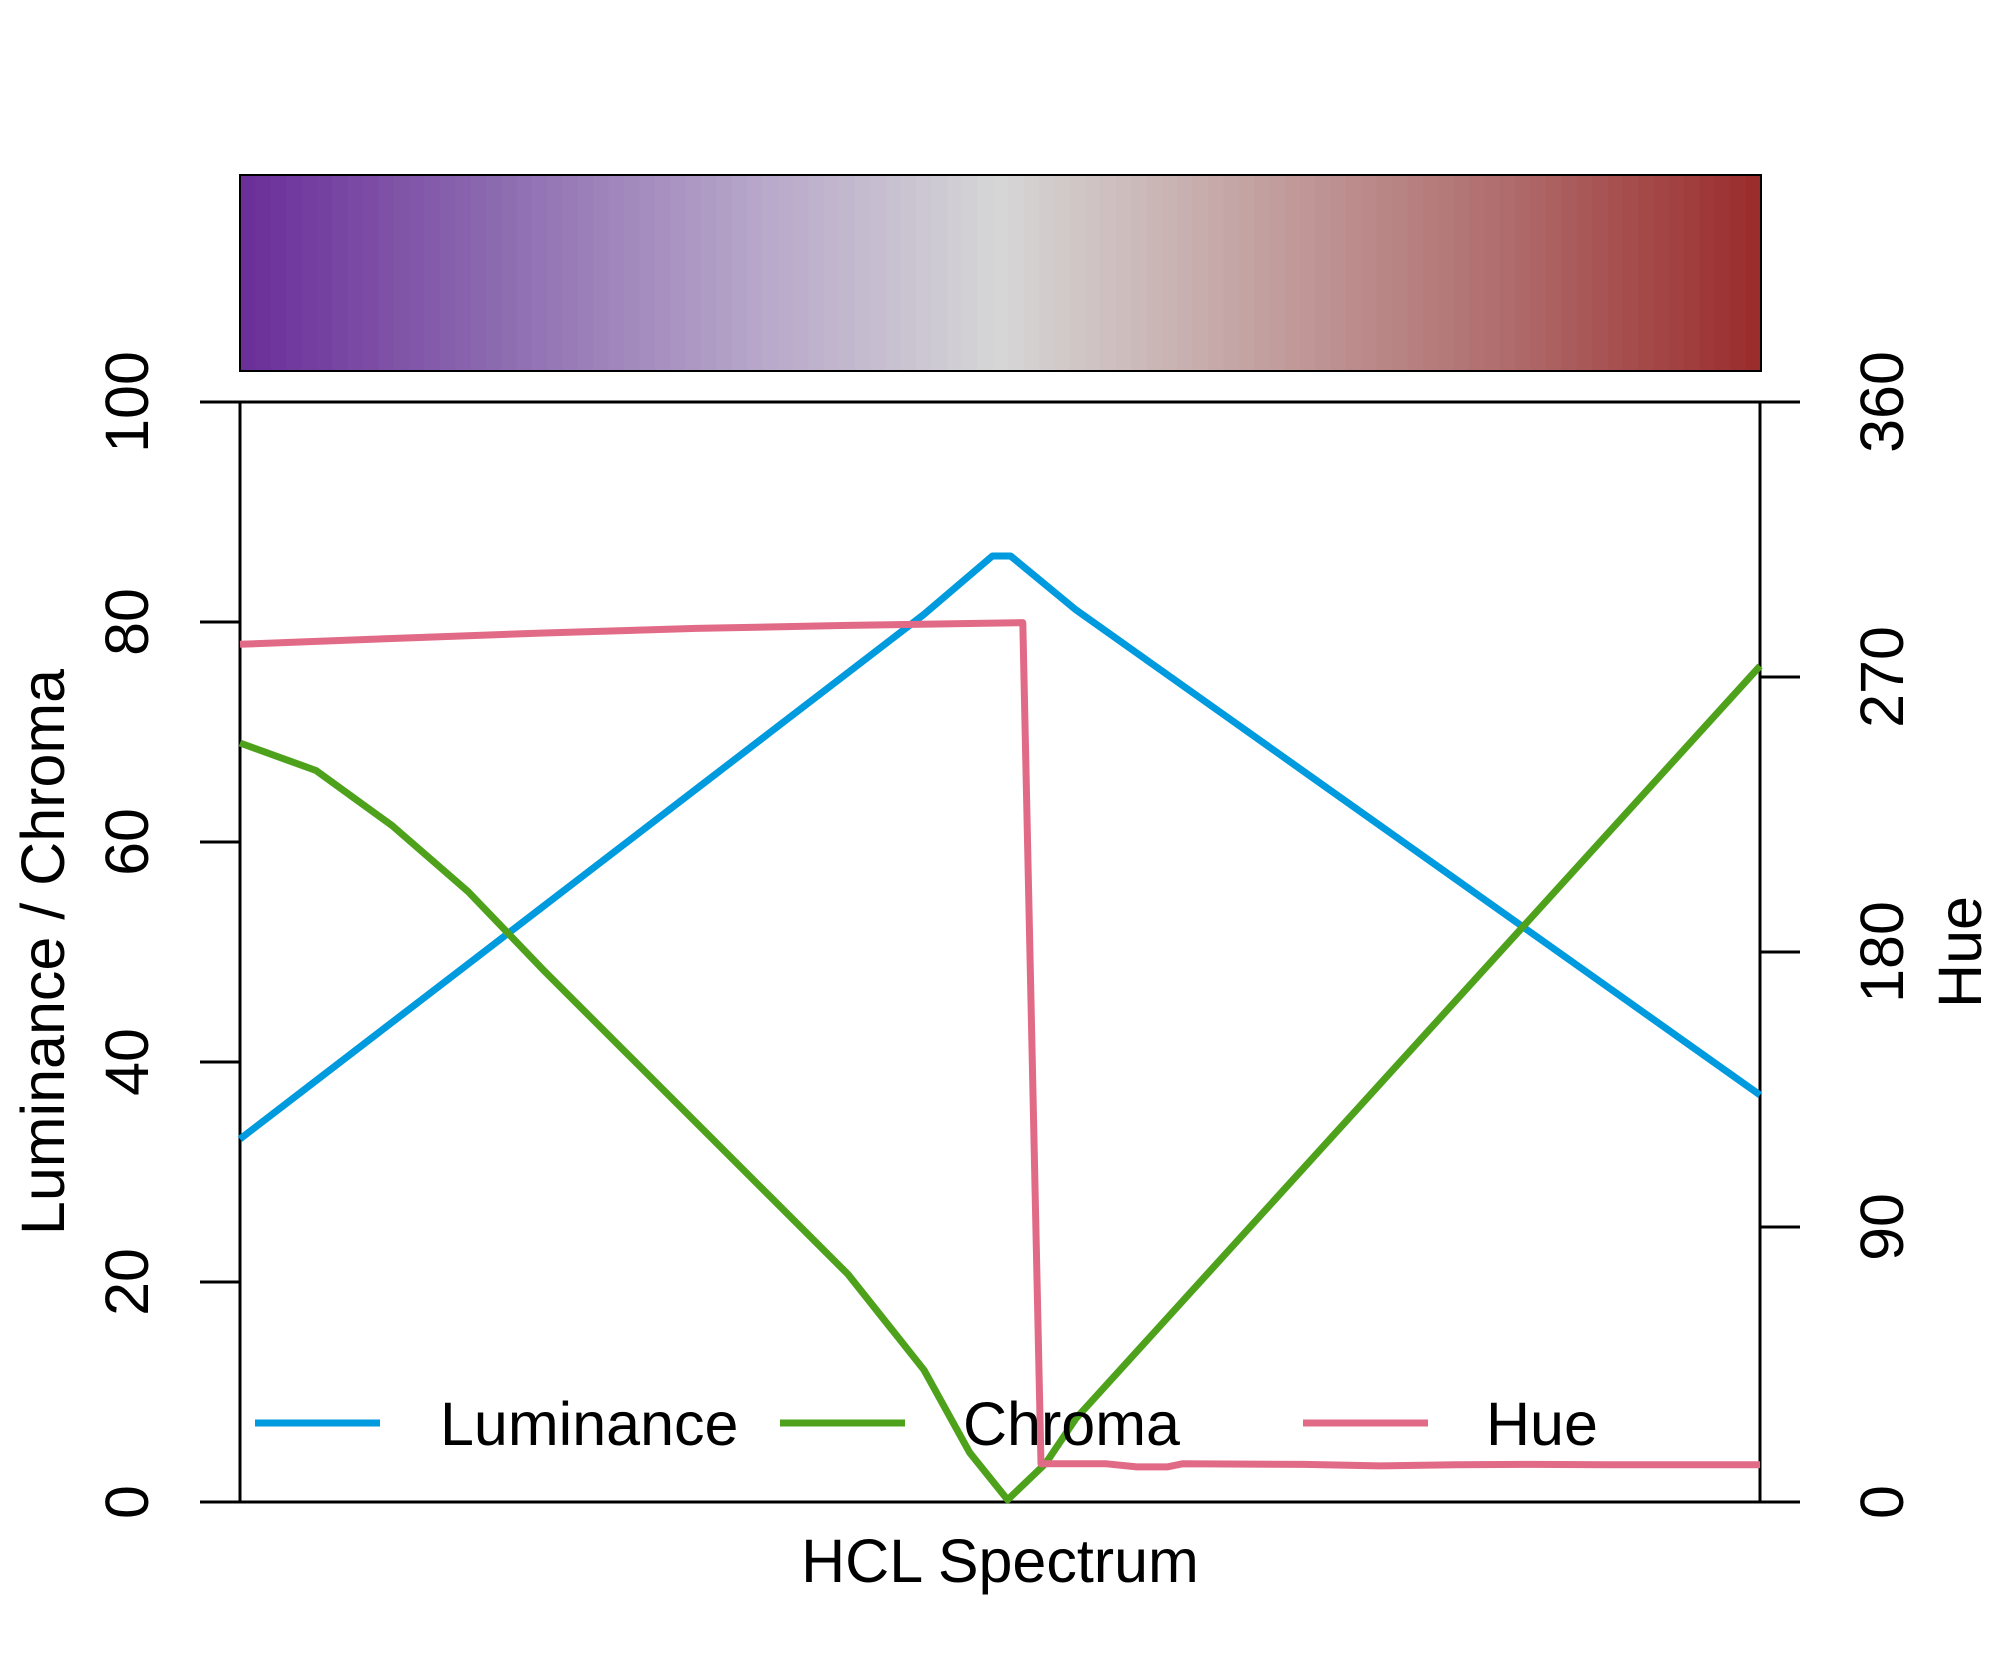 The width and height of the screenshot is (2000, 1680). I want to click on left-axis-title: Luminance / Chroma, so click(43, 952).